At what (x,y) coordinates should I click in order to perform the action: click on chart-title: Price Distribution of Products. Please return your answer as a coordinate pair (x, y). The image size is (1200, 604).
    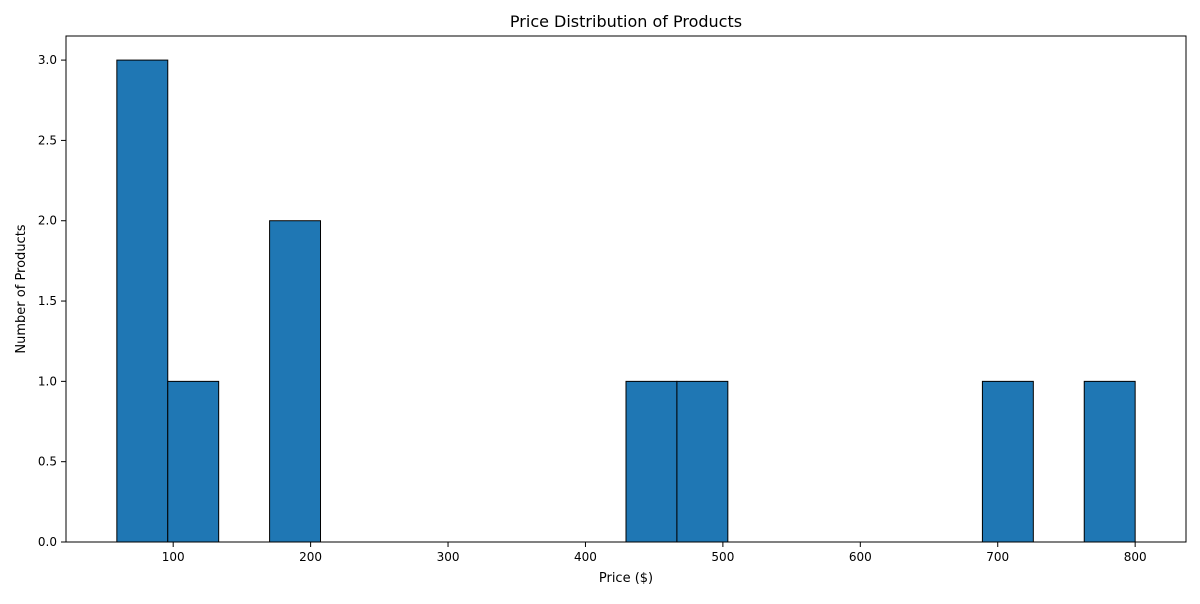
    Looking at the image, I should click on (626, 21).